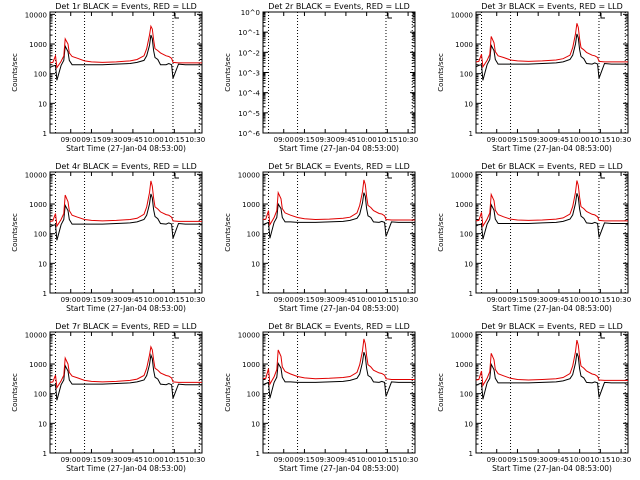  I want to click on y-tick-label: 10^-6, so click(249, 134).